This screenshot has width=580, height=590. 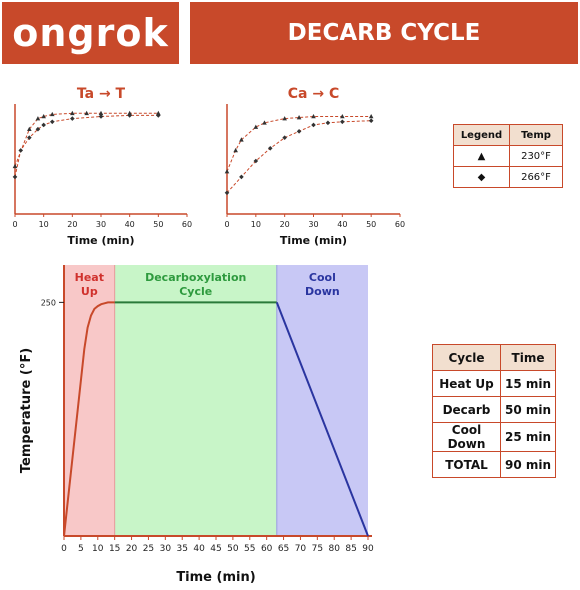 What do you see at coordinates (528, 409) in the screenshot?
I see `cycle-time: 50 min` at bounding box center [528, 409].